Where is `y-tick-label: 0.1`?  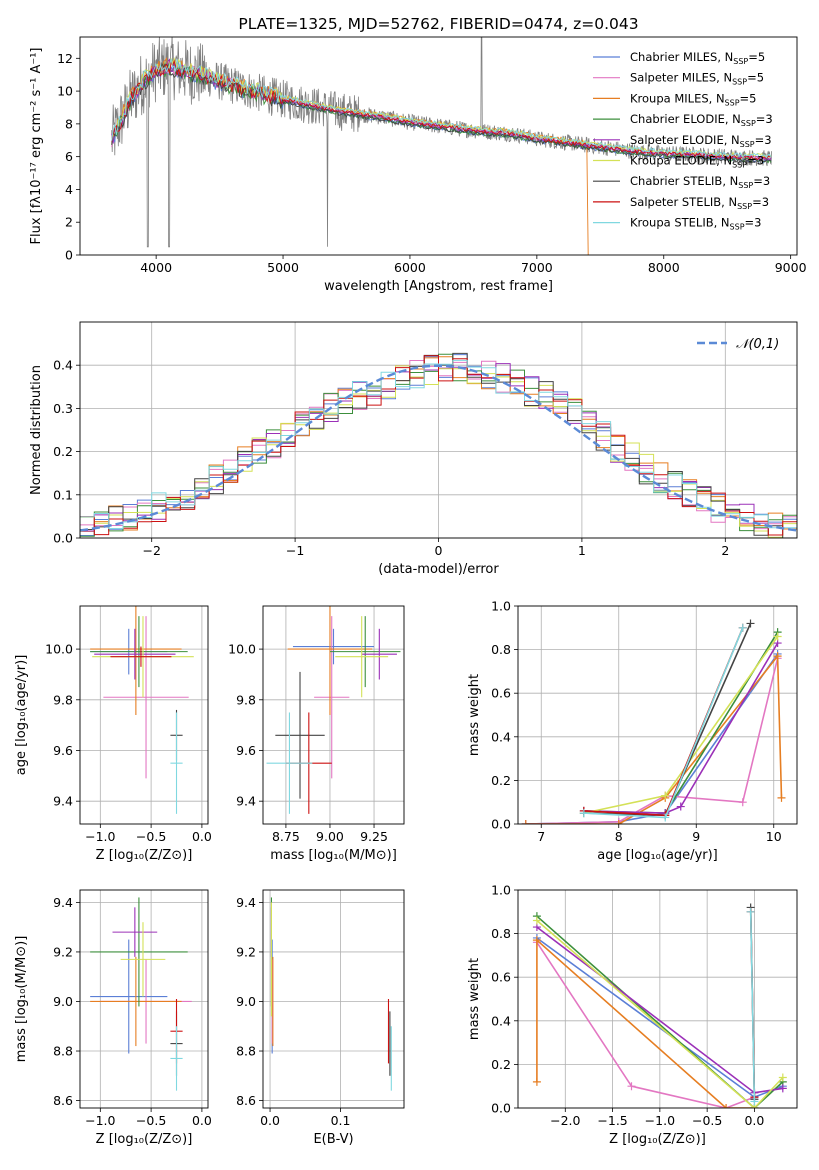 y-tick-label: 0.1 is located at coordinates (63, 494).